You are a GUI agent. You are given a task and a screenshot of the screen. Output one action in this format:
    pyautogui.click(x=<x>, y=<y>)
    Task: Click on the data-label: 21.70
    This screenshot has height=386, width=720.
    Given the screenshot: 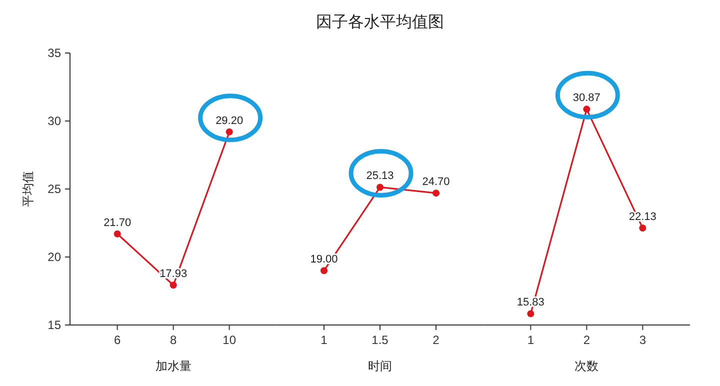 What is the action you would take?
    pyautogui.click(x=118, y=222)
    